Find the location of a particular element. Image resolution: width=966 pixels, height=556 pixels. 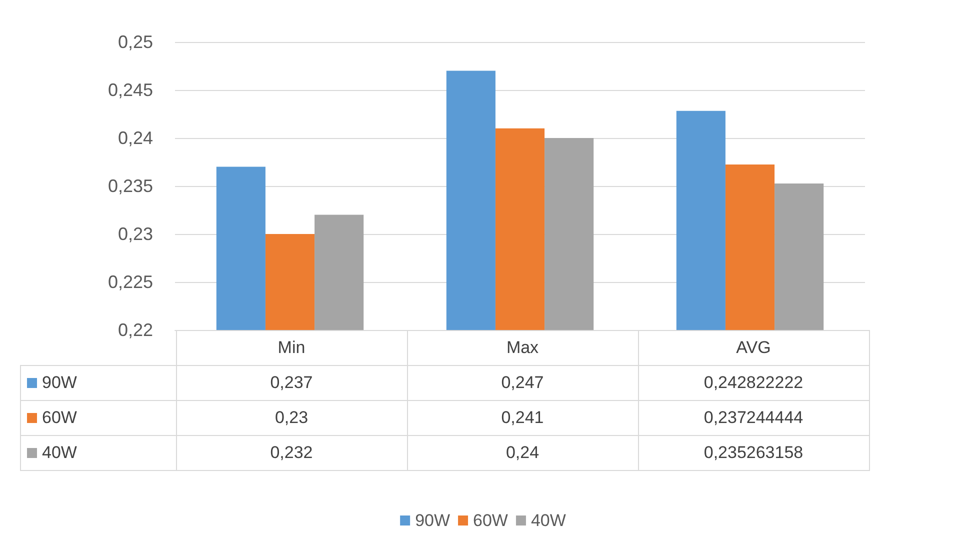

data-label: 0,241 is located at coordinates (522, 418).